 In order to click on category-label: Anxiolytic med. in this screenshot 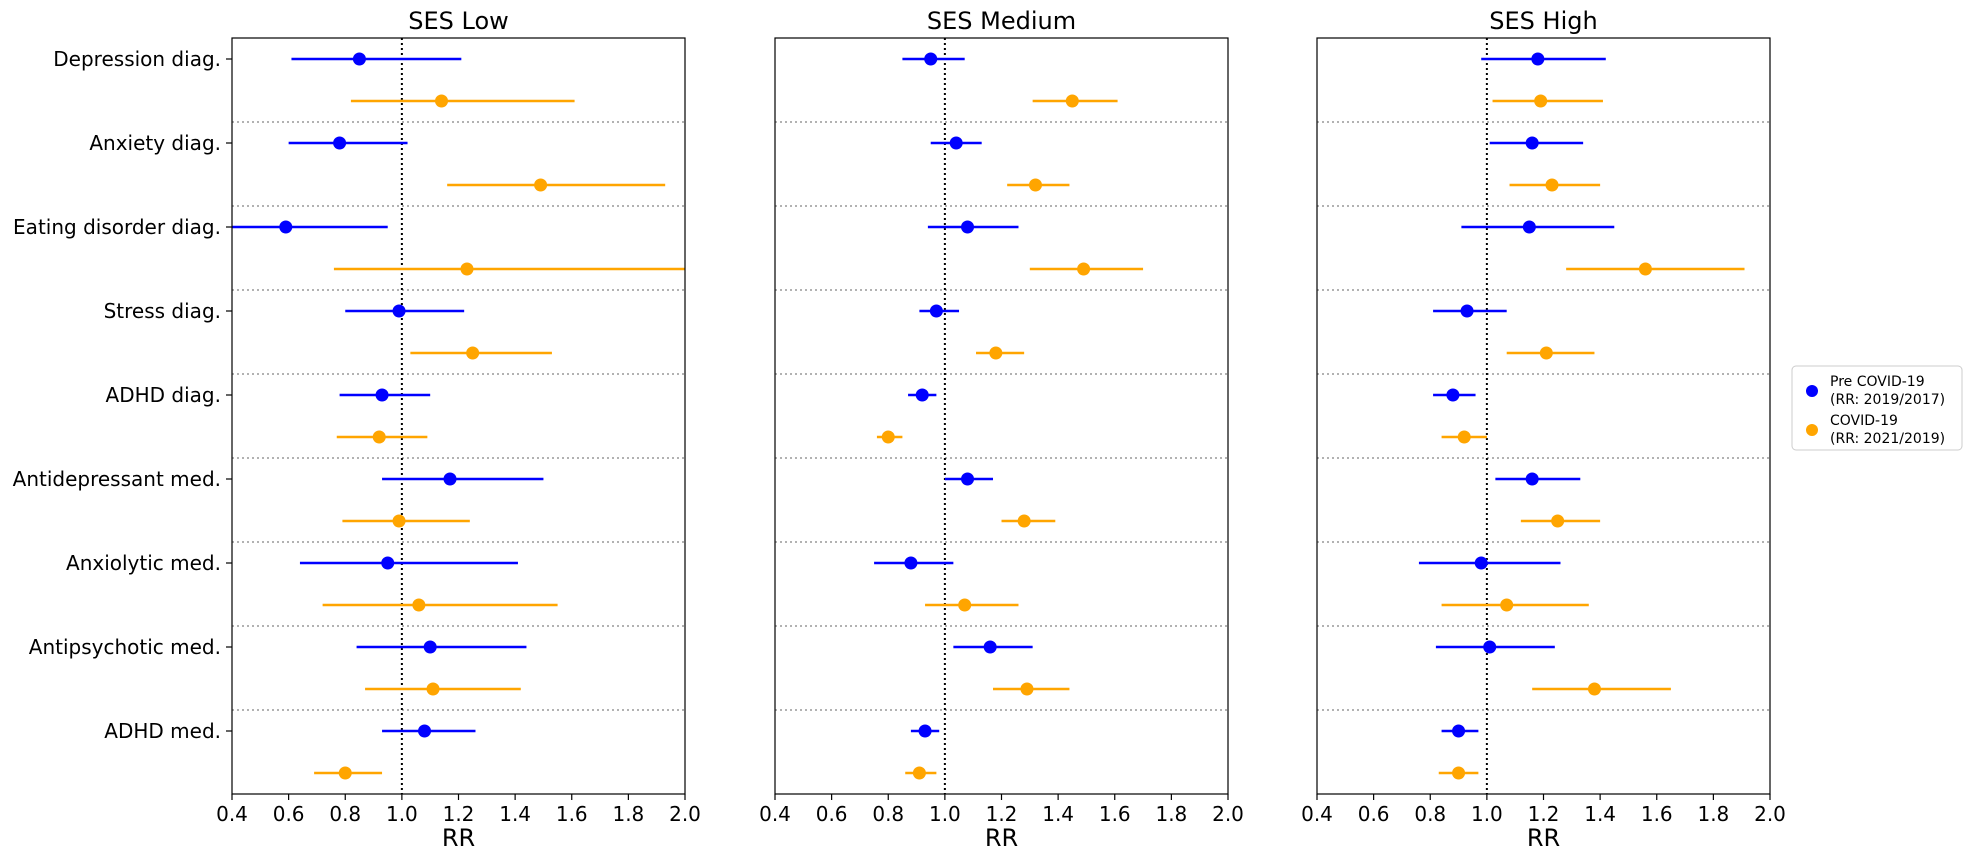, I will do `click(143, 563)`.